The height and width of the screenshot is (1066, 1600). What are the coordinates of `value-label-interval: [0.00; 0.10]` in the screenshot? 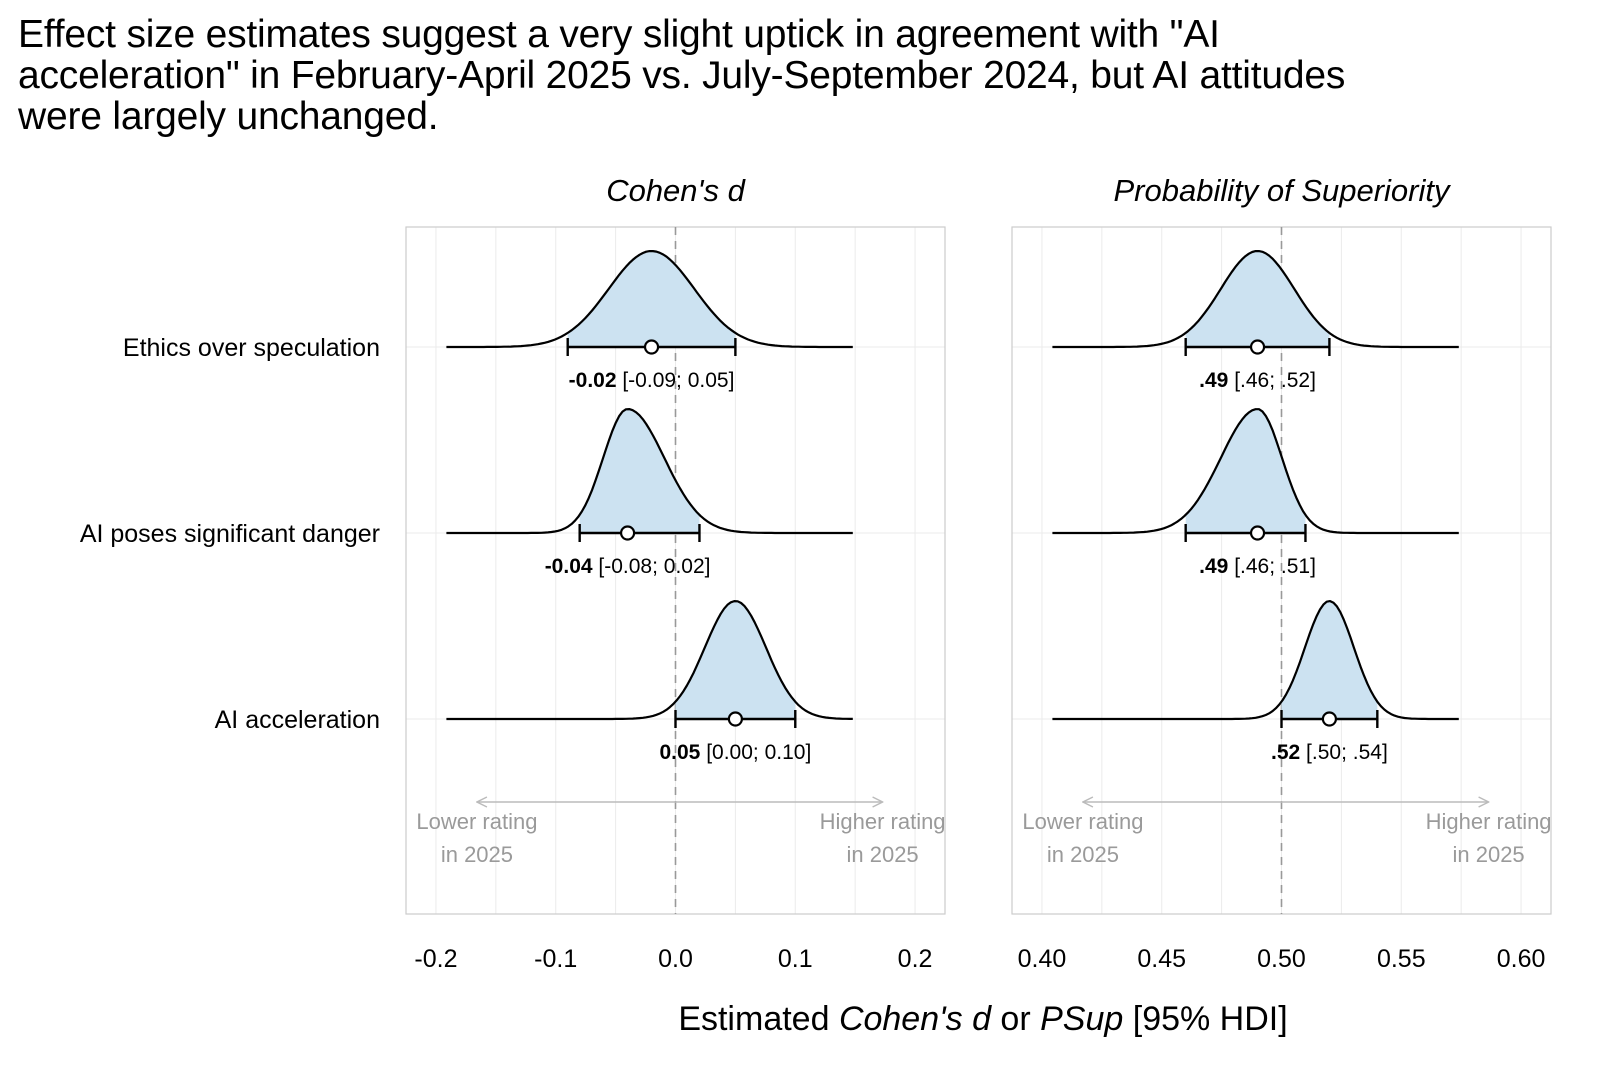 It's located at (755, 752).